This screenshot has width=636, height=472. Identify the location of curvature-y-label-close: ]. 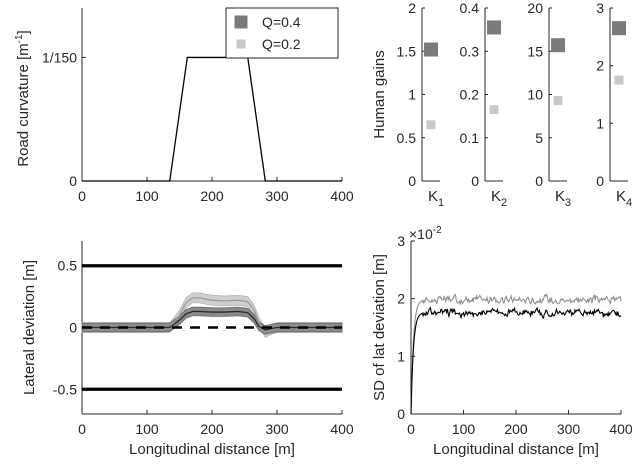
(23, 32).